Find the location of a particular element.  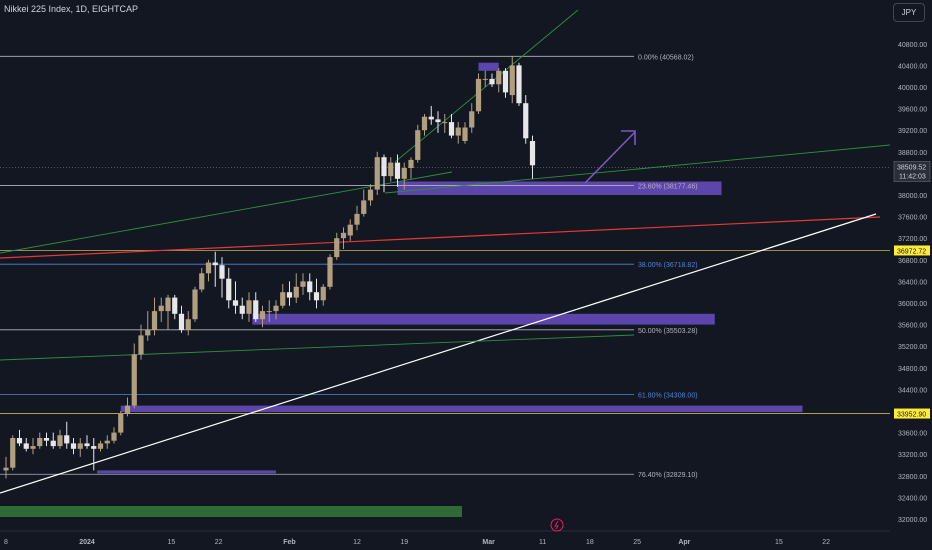

price-tick-label: 34400.00 is located at coordinates (912, 390).